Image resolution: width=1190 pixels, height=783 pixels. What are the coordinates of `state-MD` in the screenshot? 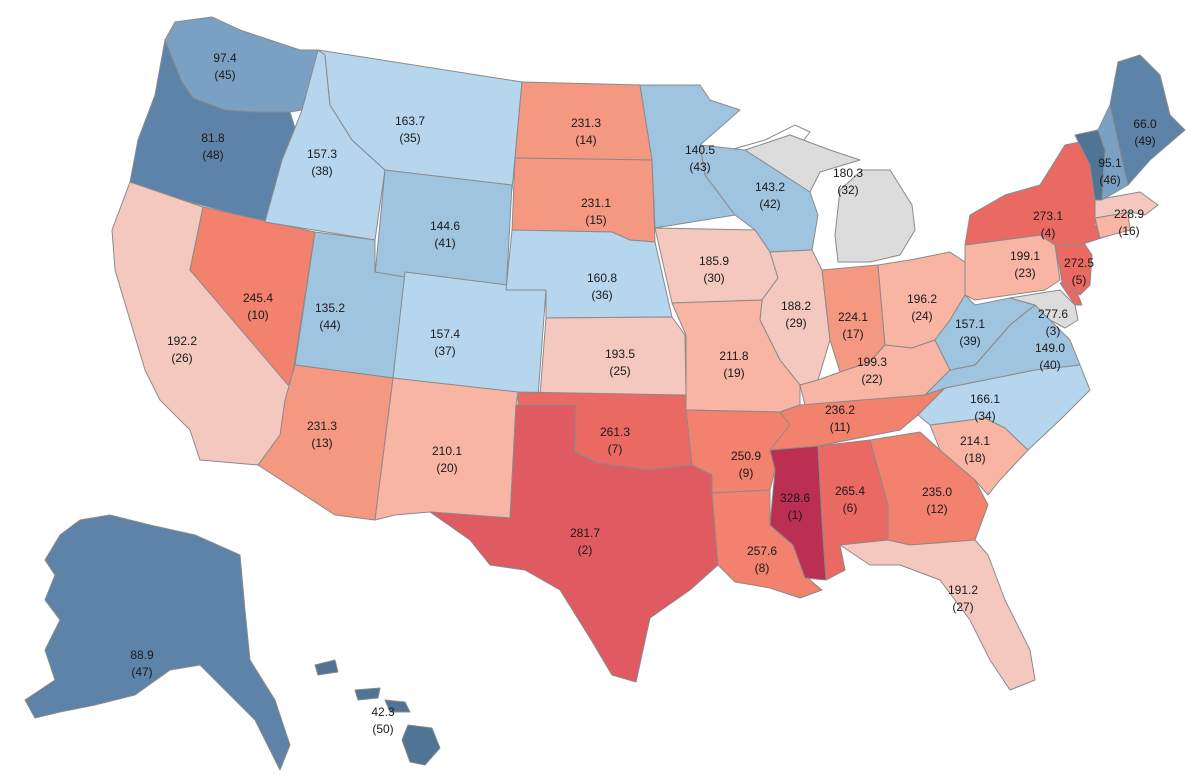 It's located at (1044, 309).